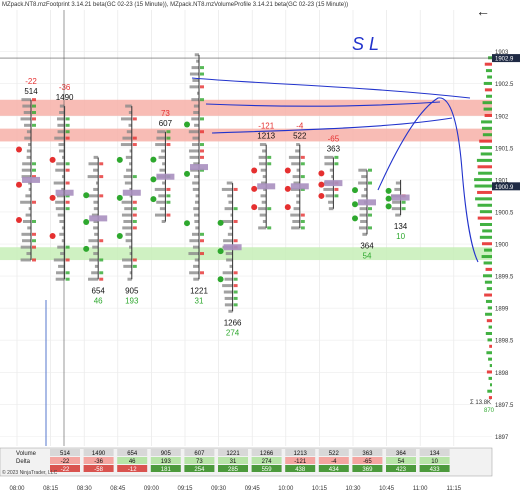 This screenshot has height=496, width=520. Describe the element at coordinates (504, 60) in the screenshot. I see `price-marker-label: 1902.9` at that location.